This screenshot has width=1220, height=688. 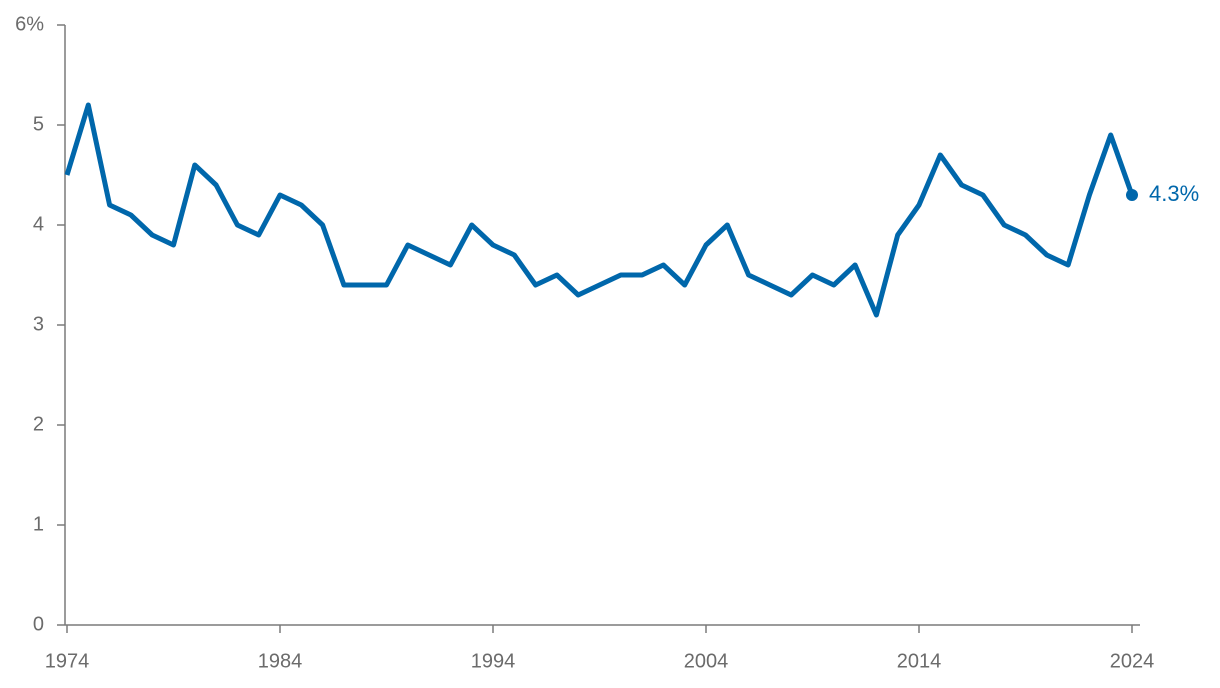 What do you see at coordinates (1174, 193) in the screenshot?
I see `end-label: 4.3%` at bounding box center [1174, 193].